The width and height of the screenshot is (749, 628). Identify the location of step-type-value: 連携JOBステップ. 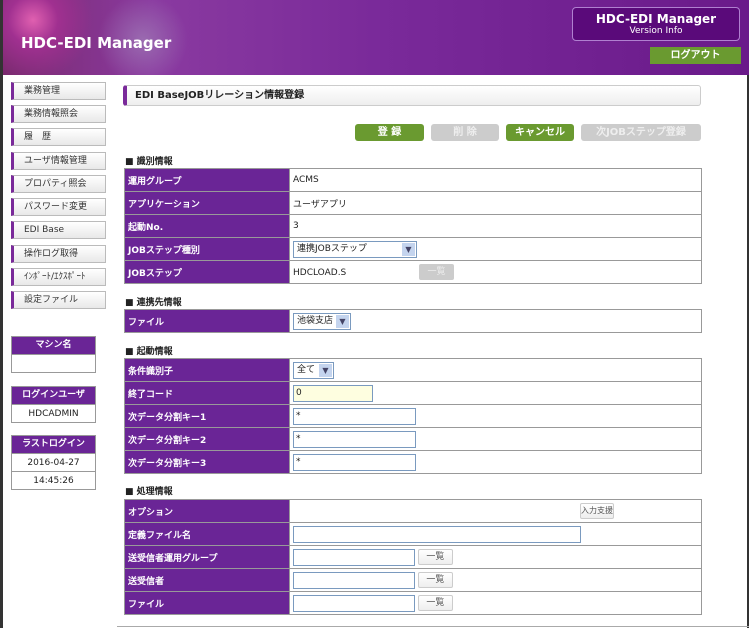
(332, 248).